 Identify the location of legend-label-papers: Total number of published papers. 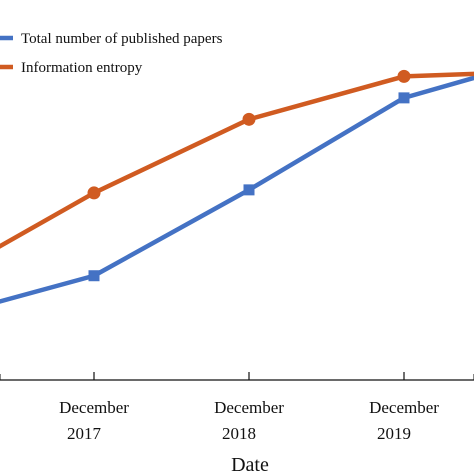
(122, 39).